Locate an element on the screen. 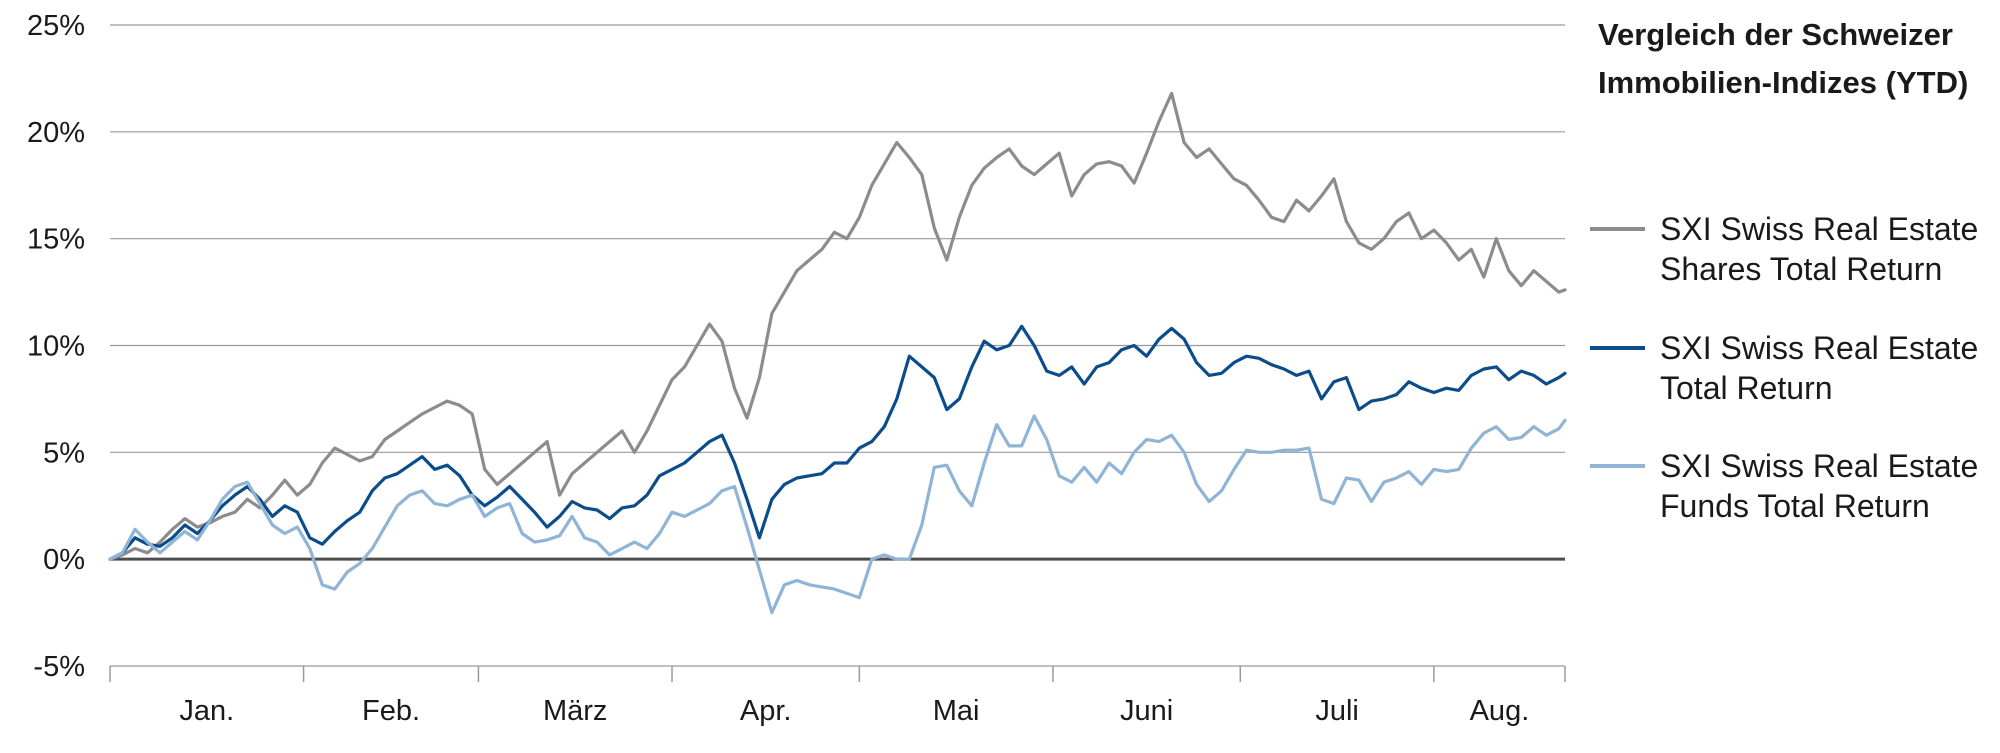 The image size is (2000, 753). x-axis is located at coordinates (837, 673).